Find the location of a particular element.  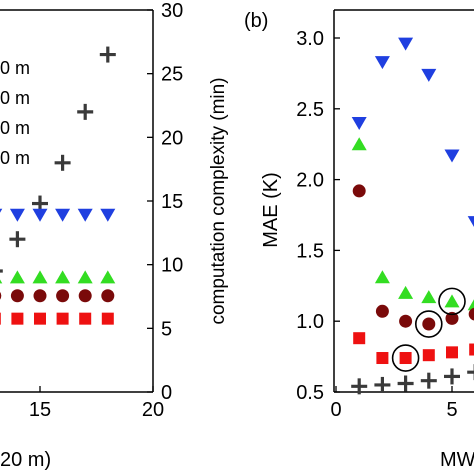

x-axis-label-a: 20 m) is located at coordinates (25, 460).